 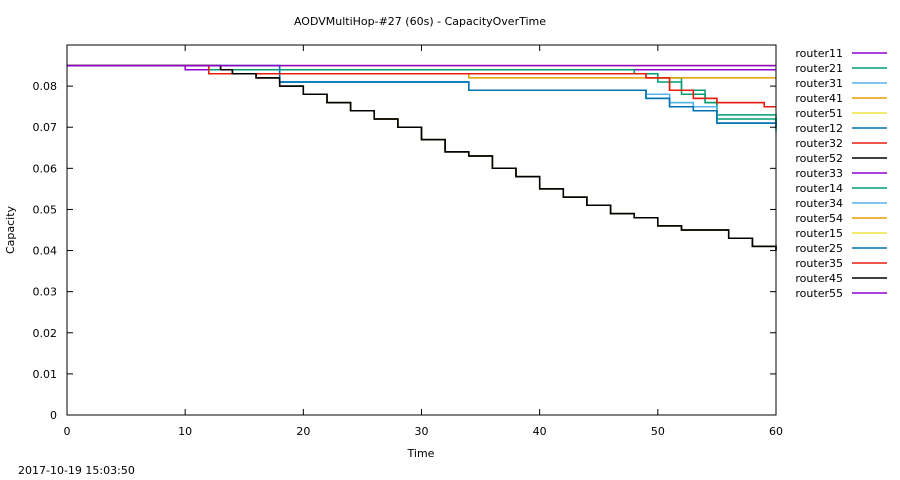 What do you see at coordinates (819, 68) in the screenshot?
I see `legend-label: router21` at bounding box center [819, 68].